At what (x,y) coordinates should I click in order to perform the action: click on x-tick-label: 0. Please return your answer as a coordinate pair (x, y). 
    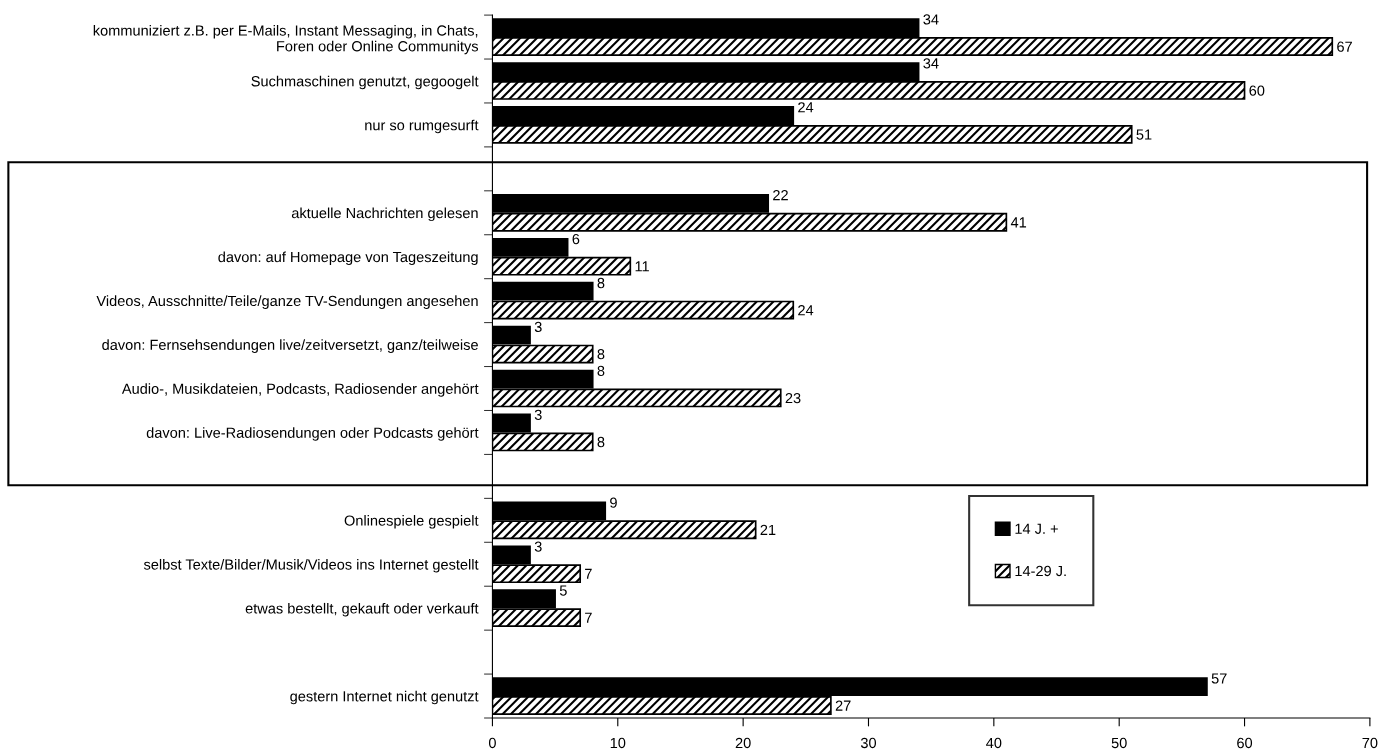
    Looking at the image, I should click on (492, 743).